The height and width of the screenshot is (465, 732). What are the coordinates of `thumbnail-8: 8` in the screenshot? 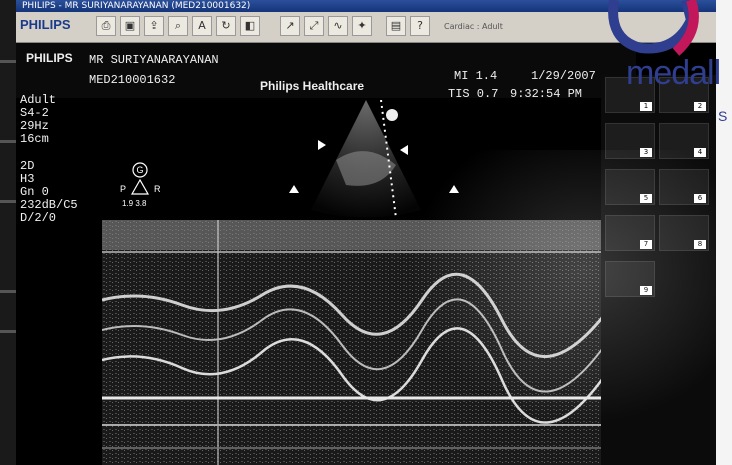 It's located at (684, 233).